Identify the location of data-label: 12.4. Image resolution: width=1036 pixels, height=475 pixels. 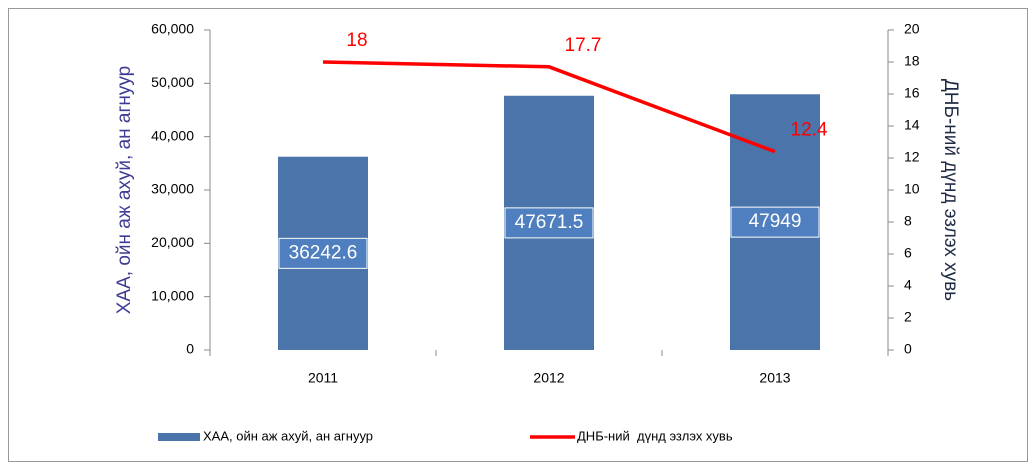
(809, 130).